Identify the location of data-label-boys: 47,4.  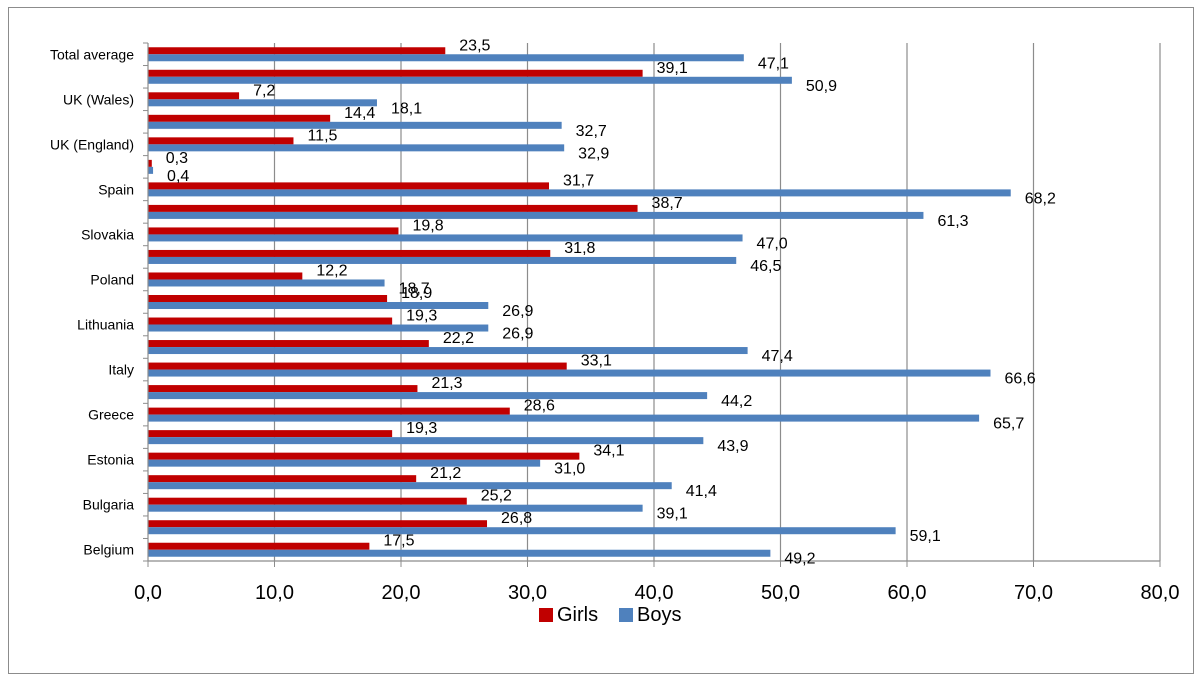
(777, 356).